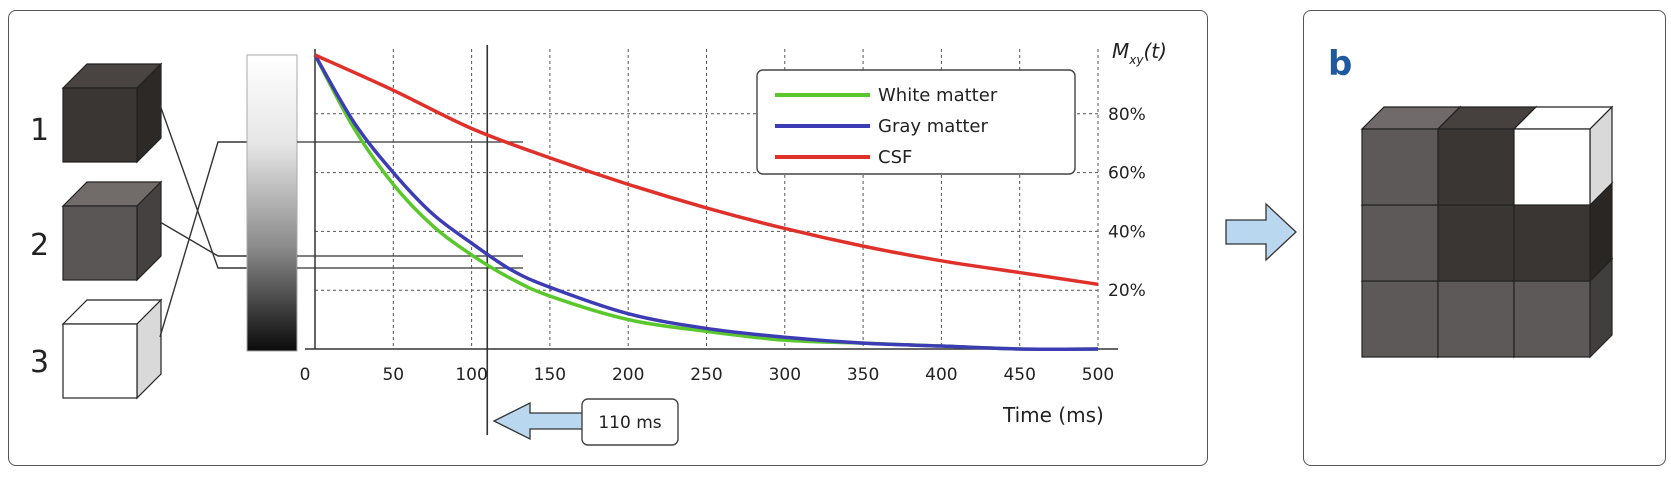 The image size is (1671, 479). What do you see at coordinates (1098, 375) in the screenshot?
I see `x-tick-500: 500` at bounding box center [1098, 375].